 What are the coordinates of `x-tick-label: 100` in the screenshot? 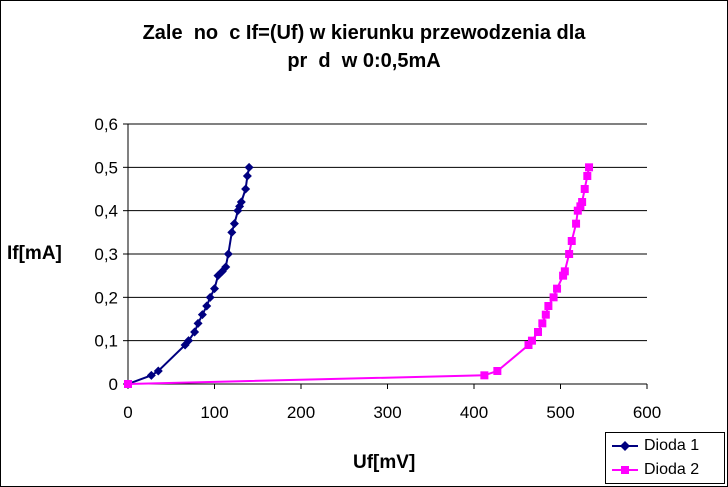 It's located at (214, 412).